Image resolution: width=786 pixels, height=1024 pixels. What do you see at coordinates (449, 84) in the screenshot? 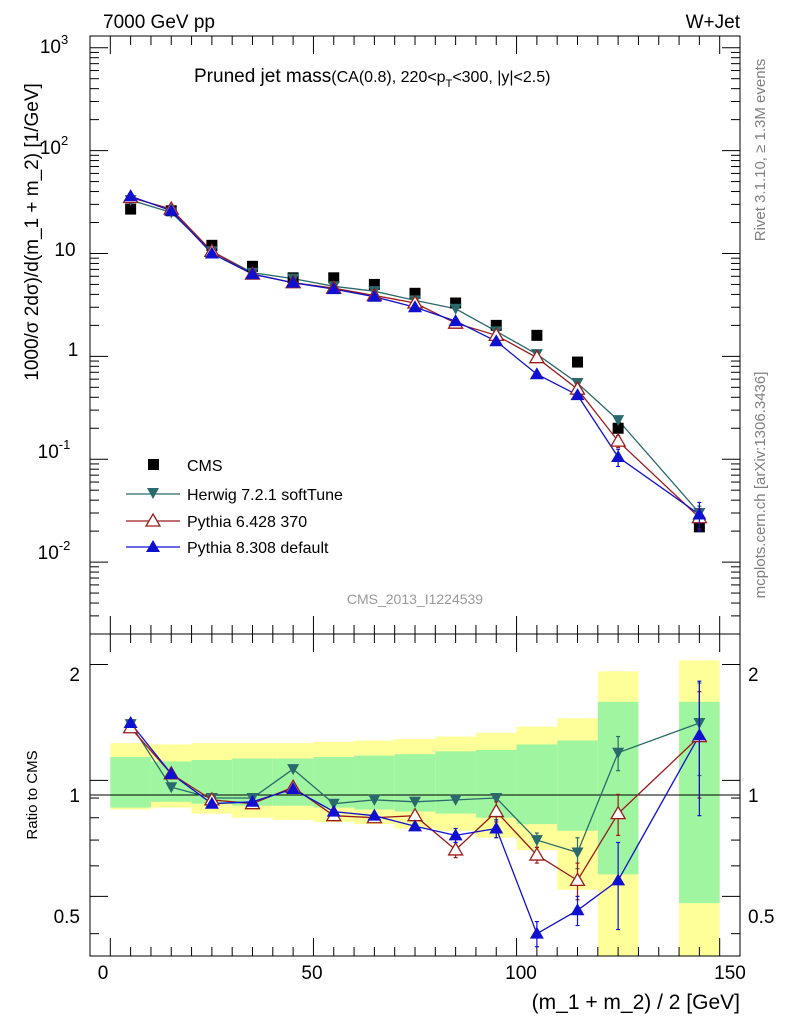
I see `plot-title-sub-index: T` at bounding box center [449, 84].